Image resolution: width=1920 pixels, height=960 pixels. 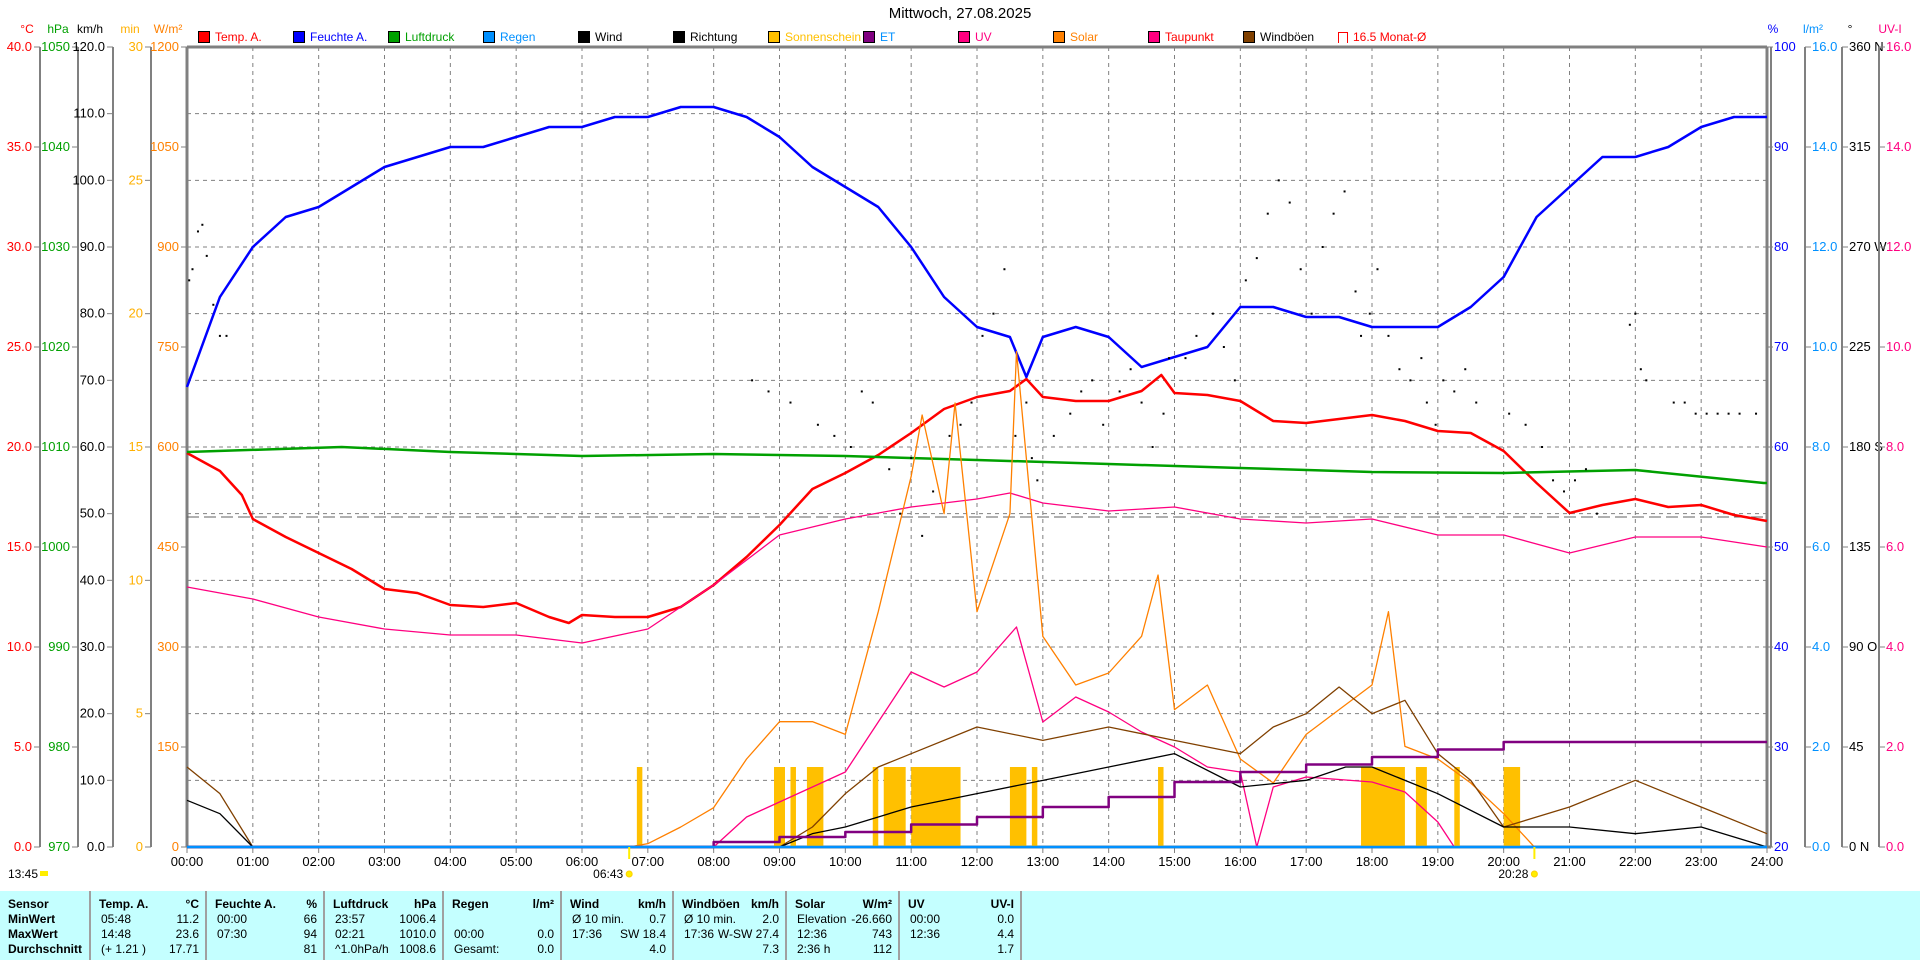 What do you see at coordinates (642, 934) in the screenshot?
I see `cell-value: SW 18.4` at bounding box center [642, 934].